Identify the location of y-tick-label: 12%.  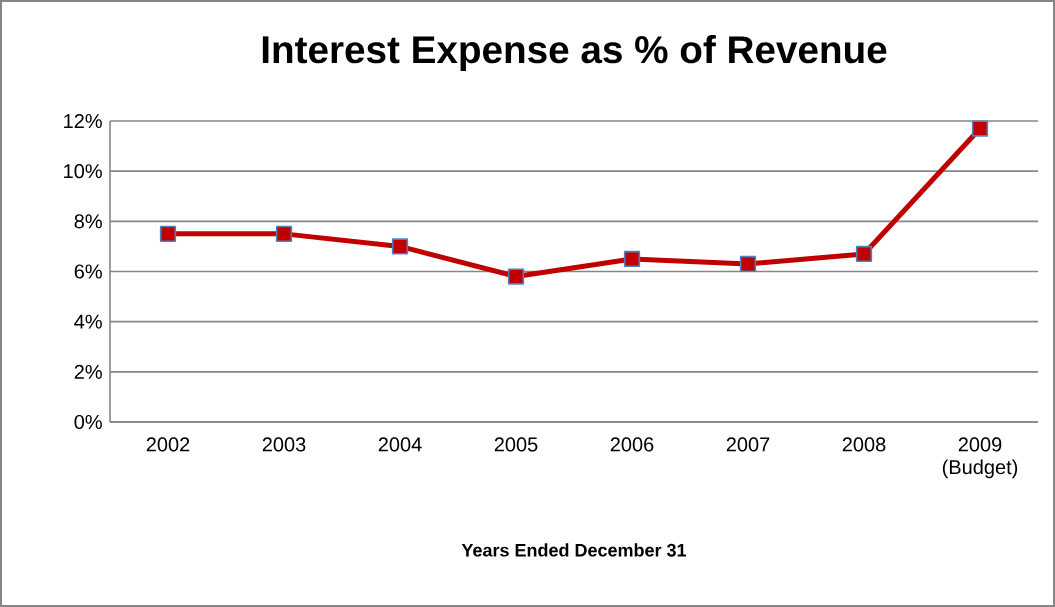
(83, 121).